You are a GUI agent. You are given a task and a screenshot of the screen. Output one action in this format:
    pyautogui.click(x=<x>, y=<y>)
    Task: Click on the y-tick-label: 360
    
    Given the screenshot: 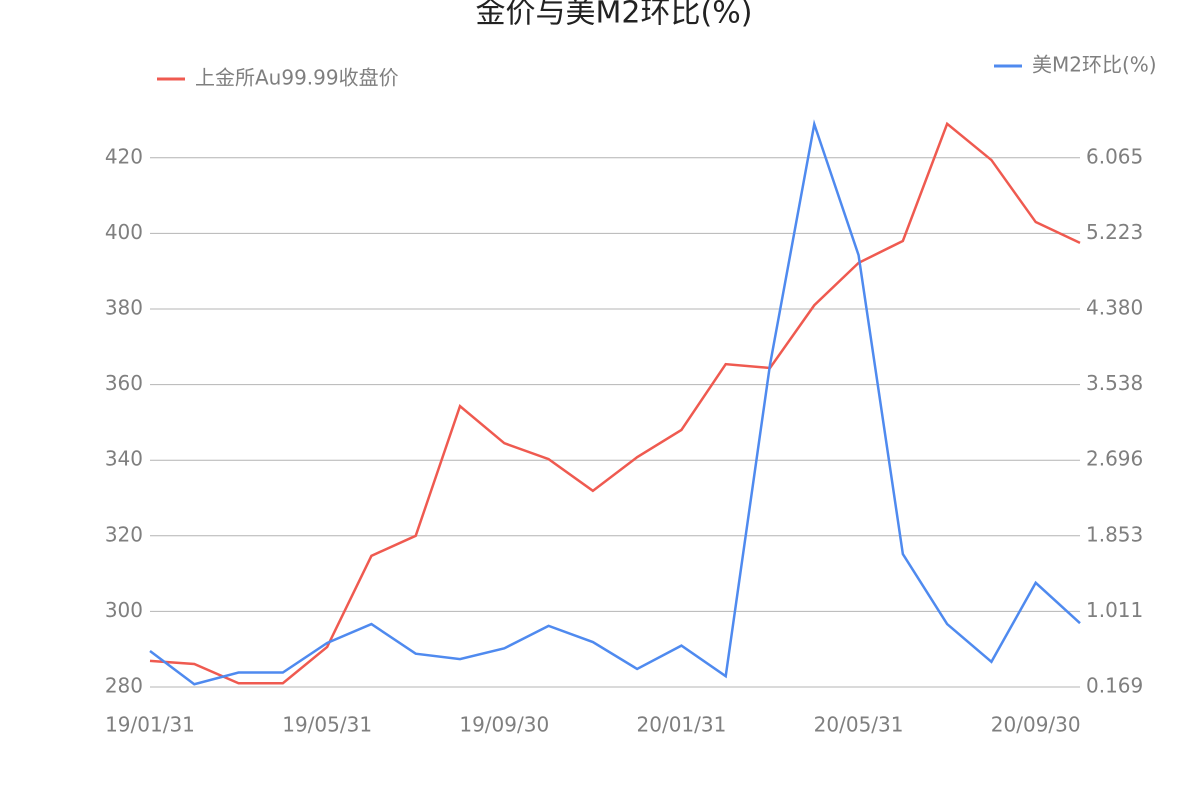 What is the action you would take?
    pyautogui.click(x=124, y=383)
    